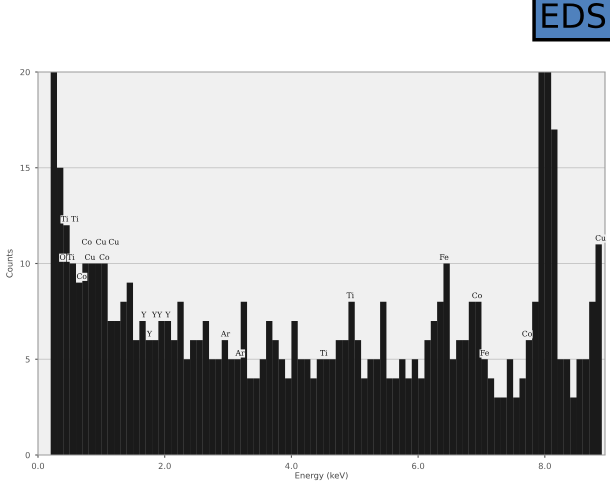  I want to click on y-tick-label: 5, so click(28, 359).